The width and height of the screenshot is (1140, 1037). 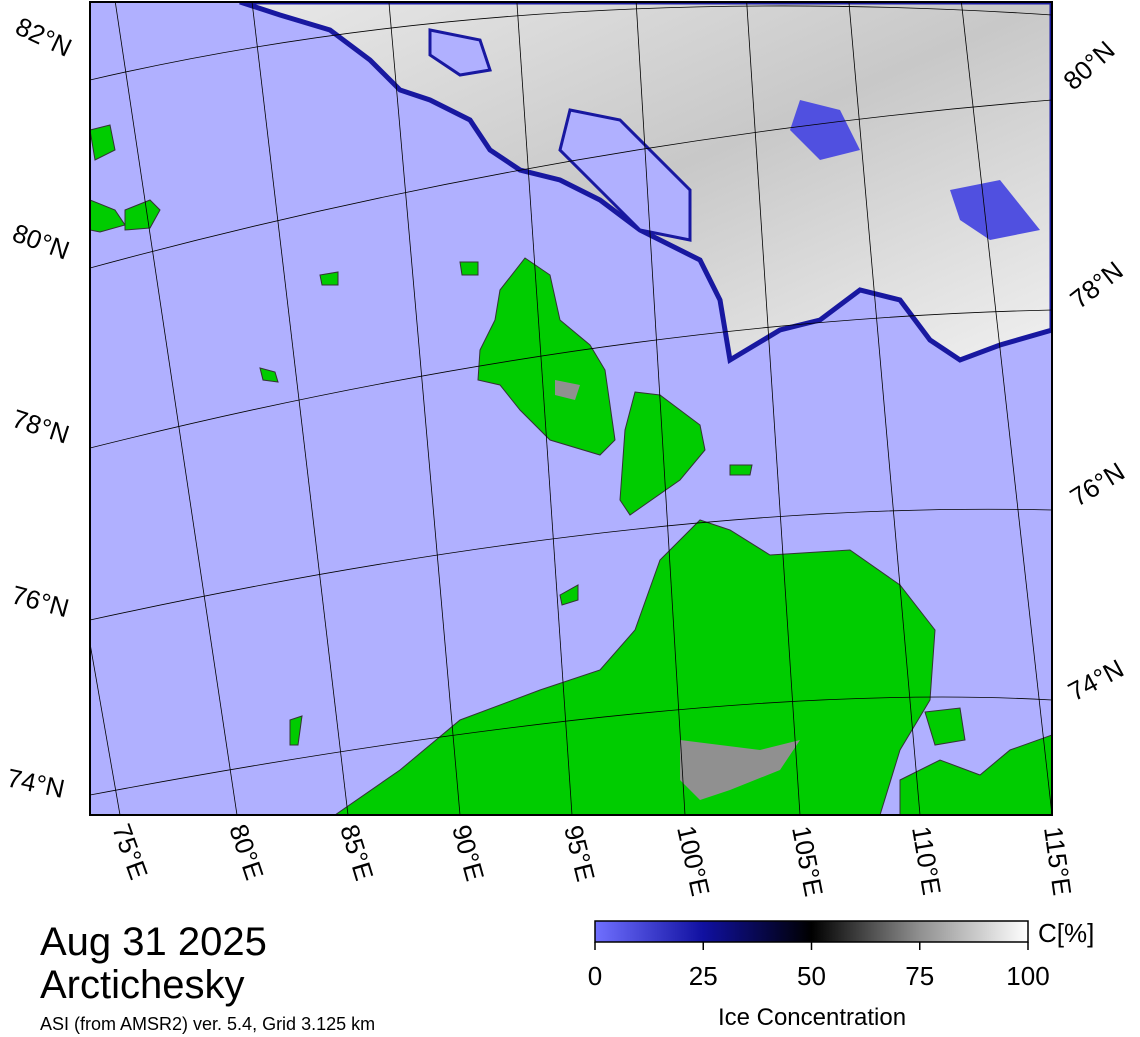 What do you see at coordinates (1066, 933) in the screenshot?
I see `colorbar-unit: C[%]` at bounding box center [1066, 933].